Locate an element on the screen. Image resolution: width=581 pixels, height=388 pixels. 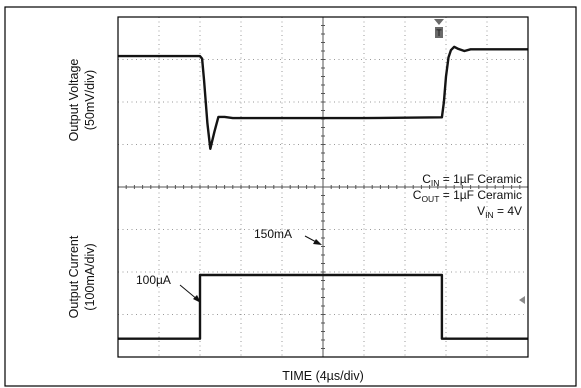
ylabel-top-line1: Output Voltage is located at coordinates (74, 100).